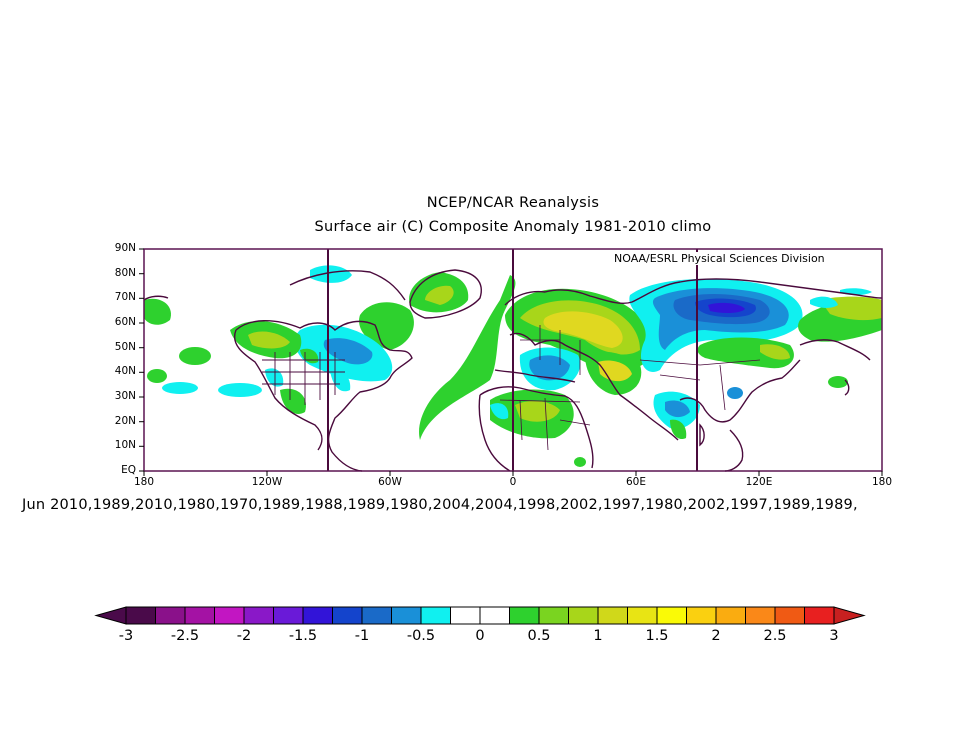  I want to click on colorbar-label: 3, so click(834, 636).